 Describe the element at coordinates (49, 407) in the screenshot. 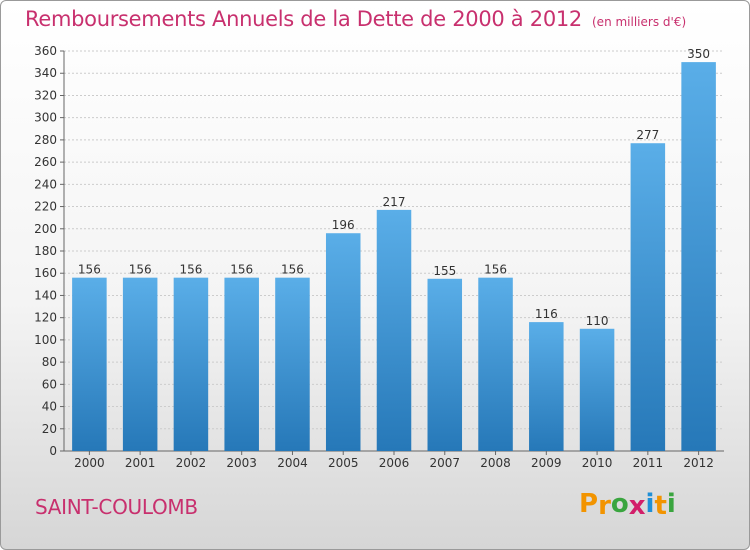

I see `y-tick-label: 40` at that location.